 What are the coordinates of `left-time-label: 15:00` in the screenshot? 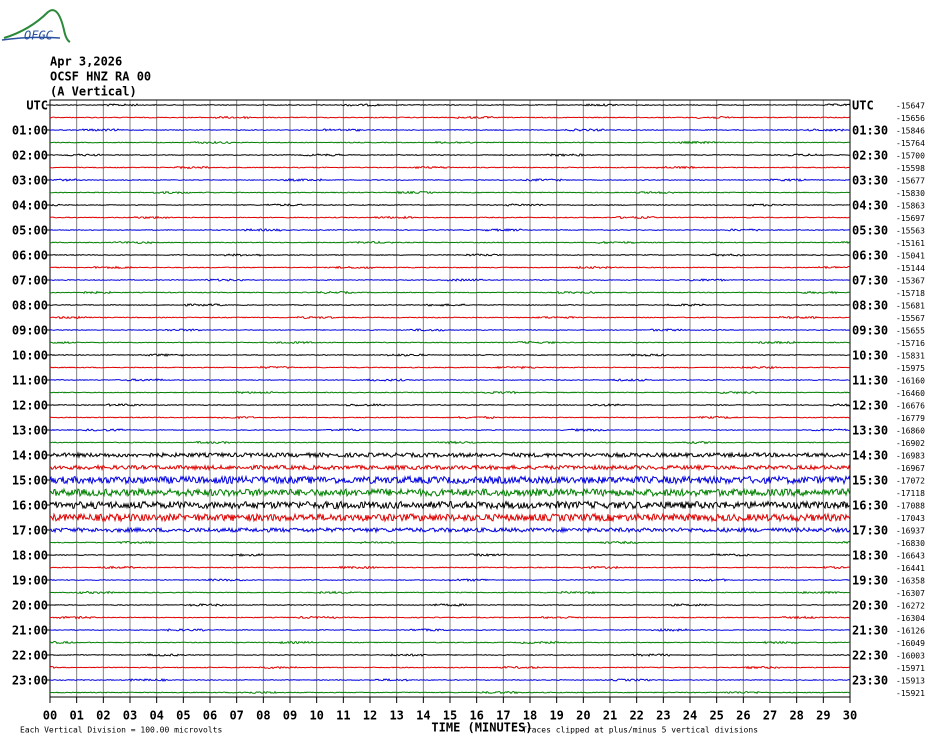 It's located at (30, 481).